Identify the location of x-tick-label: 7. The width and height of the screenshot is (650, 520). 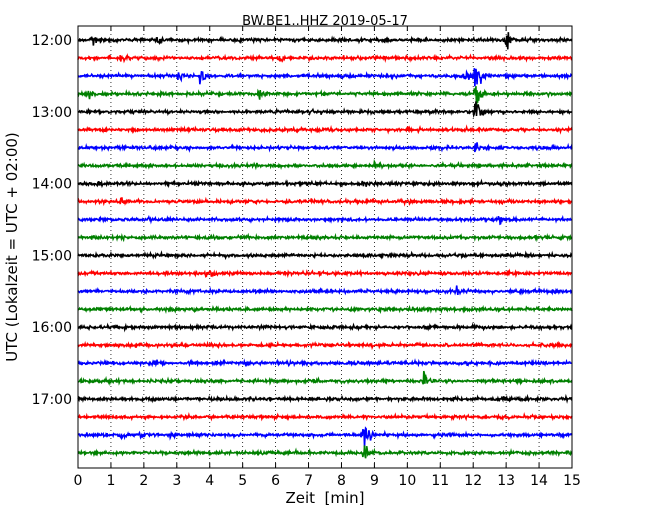
(308, 481).